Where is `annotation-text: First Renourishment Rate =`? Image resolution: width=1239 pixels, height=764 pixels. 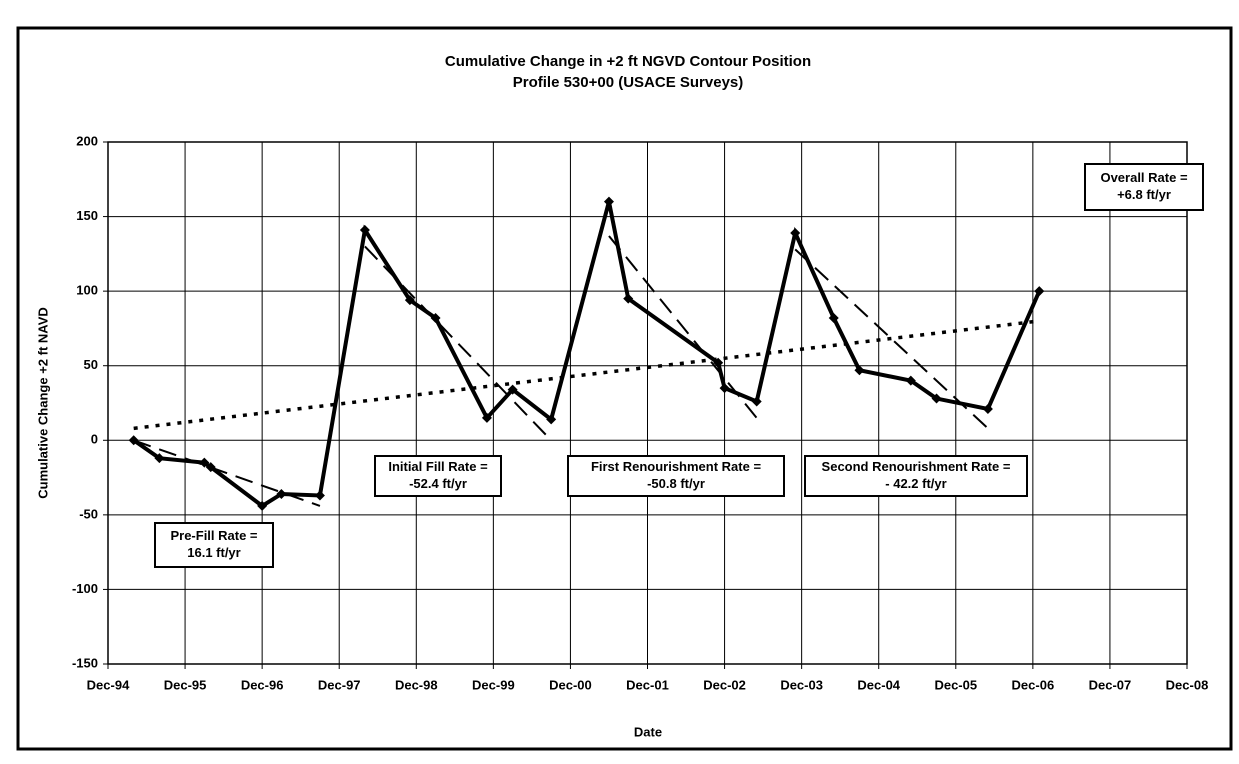 annotation-text: First Renourishment Rate = is located at coordinates (676, 466).